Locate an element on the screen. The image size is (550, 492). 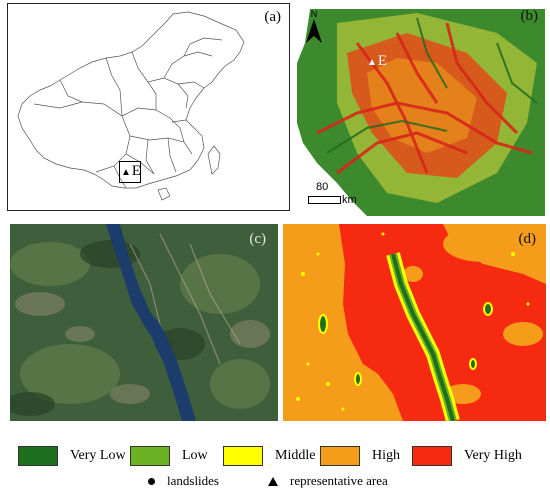
legend-label-landslides: landslides is located at coordinates (193, 480).